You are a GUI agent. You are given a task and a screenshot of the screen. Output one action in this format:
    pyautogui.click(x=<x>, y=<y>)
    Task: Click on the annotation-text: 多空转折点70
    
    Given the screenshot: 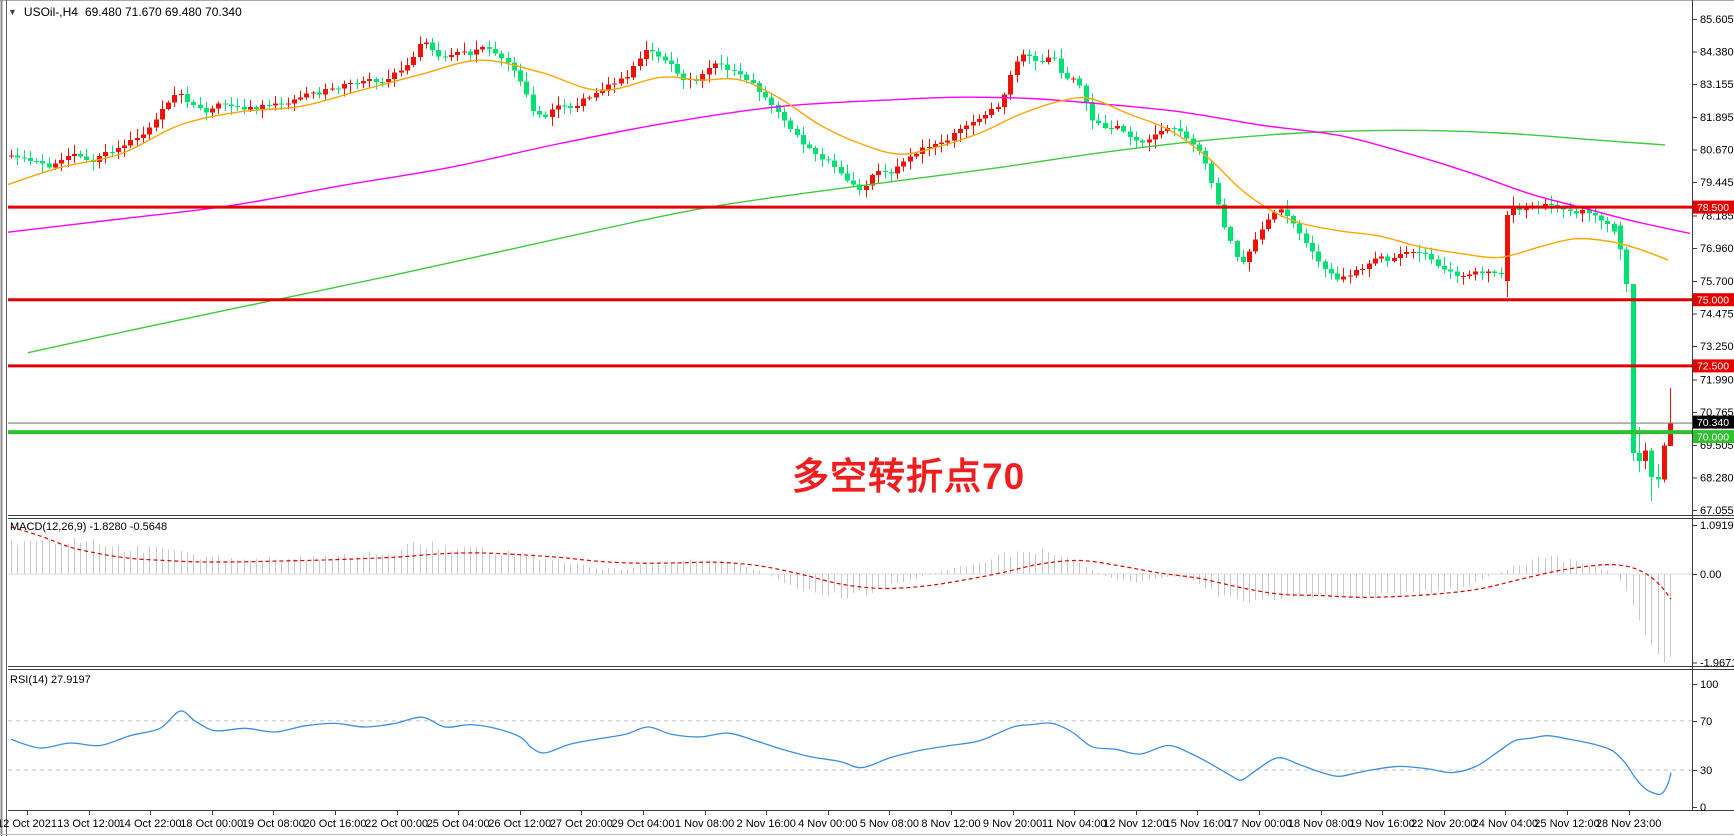 What is the action you would take?
    pyautogui.click(x=909, y=476)
    